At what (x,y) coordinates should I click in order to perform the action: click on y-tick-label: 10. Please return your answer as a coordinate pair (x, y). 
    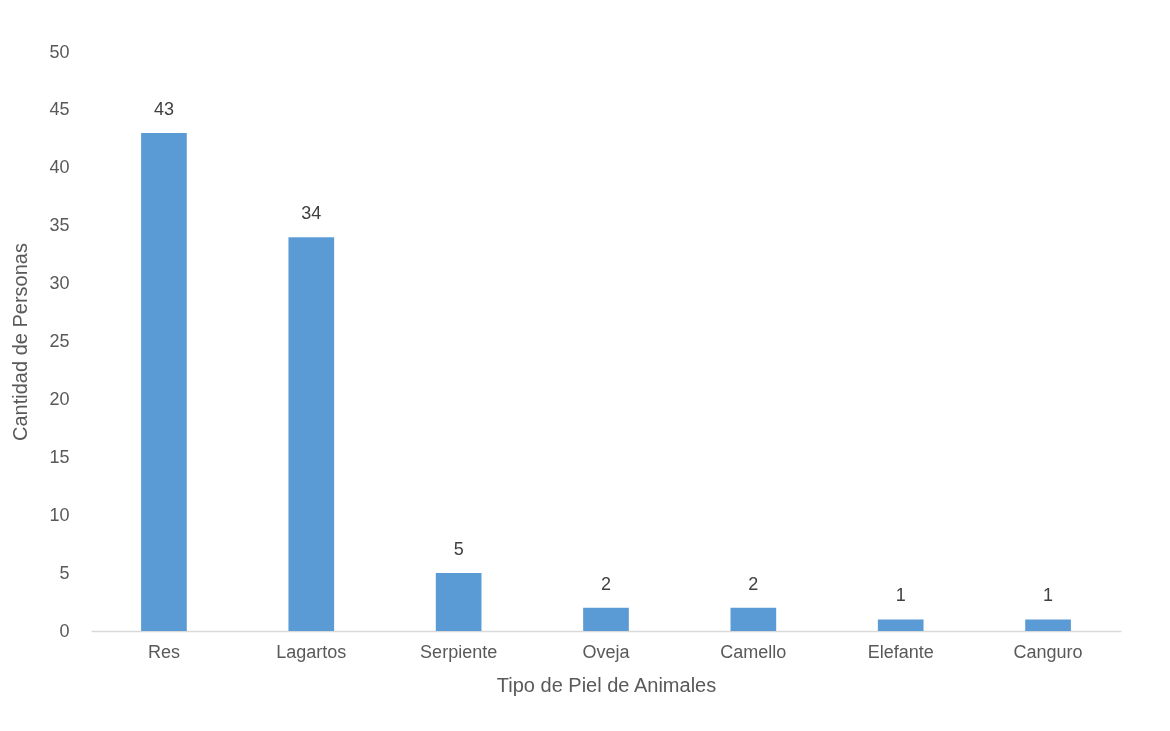
    Looking at the image, I should click on (59, 514).